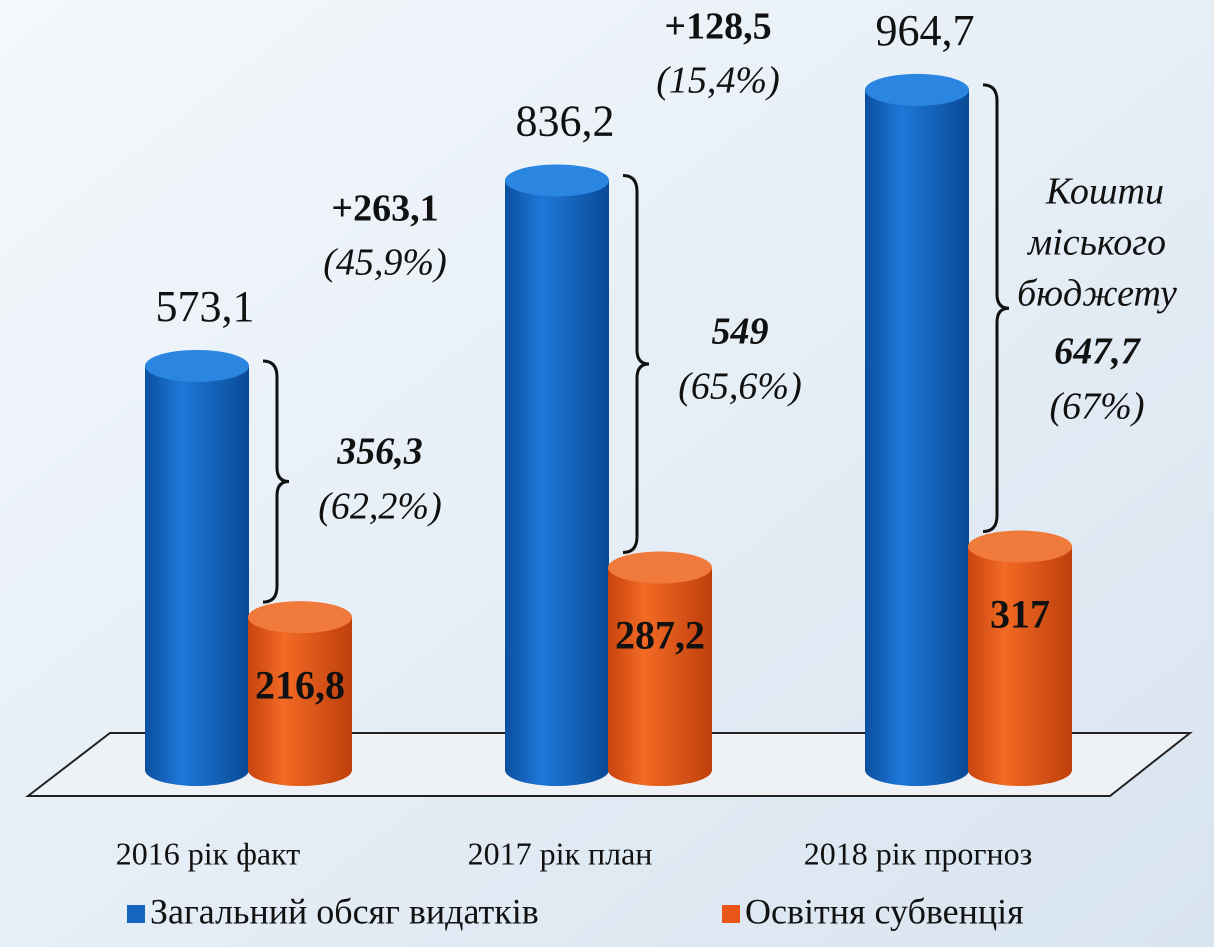  I want to click on value-label: 964,7, so click(925, 30).